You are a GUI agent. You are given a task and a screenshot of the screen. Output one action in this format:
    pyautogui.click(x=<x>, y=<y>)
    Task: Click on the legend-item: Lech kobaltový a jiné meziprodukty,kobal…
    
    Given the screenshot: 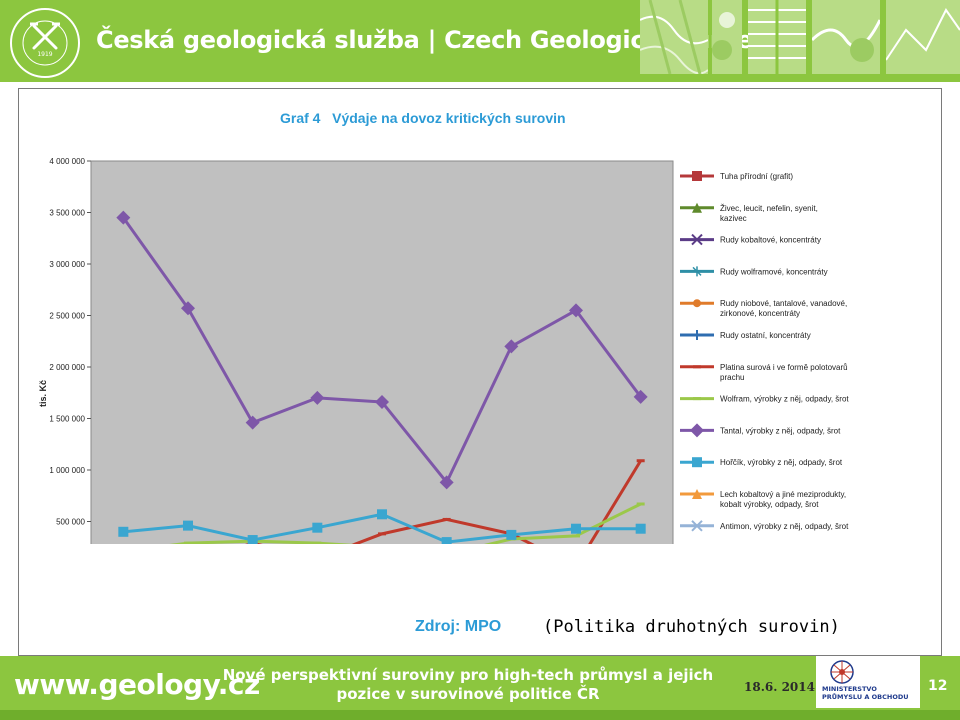 What is the action you would take?
    pyautogui.click(x=763, y=499)
    